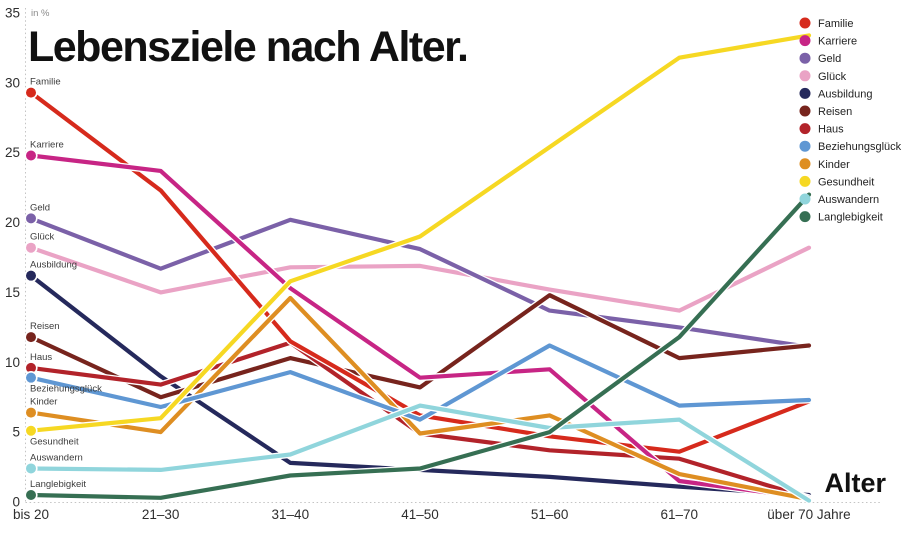 The width and height of the screenshot is (915, 533). I want to click on series-name-label: Beziehungsglück, so click(66, 389).